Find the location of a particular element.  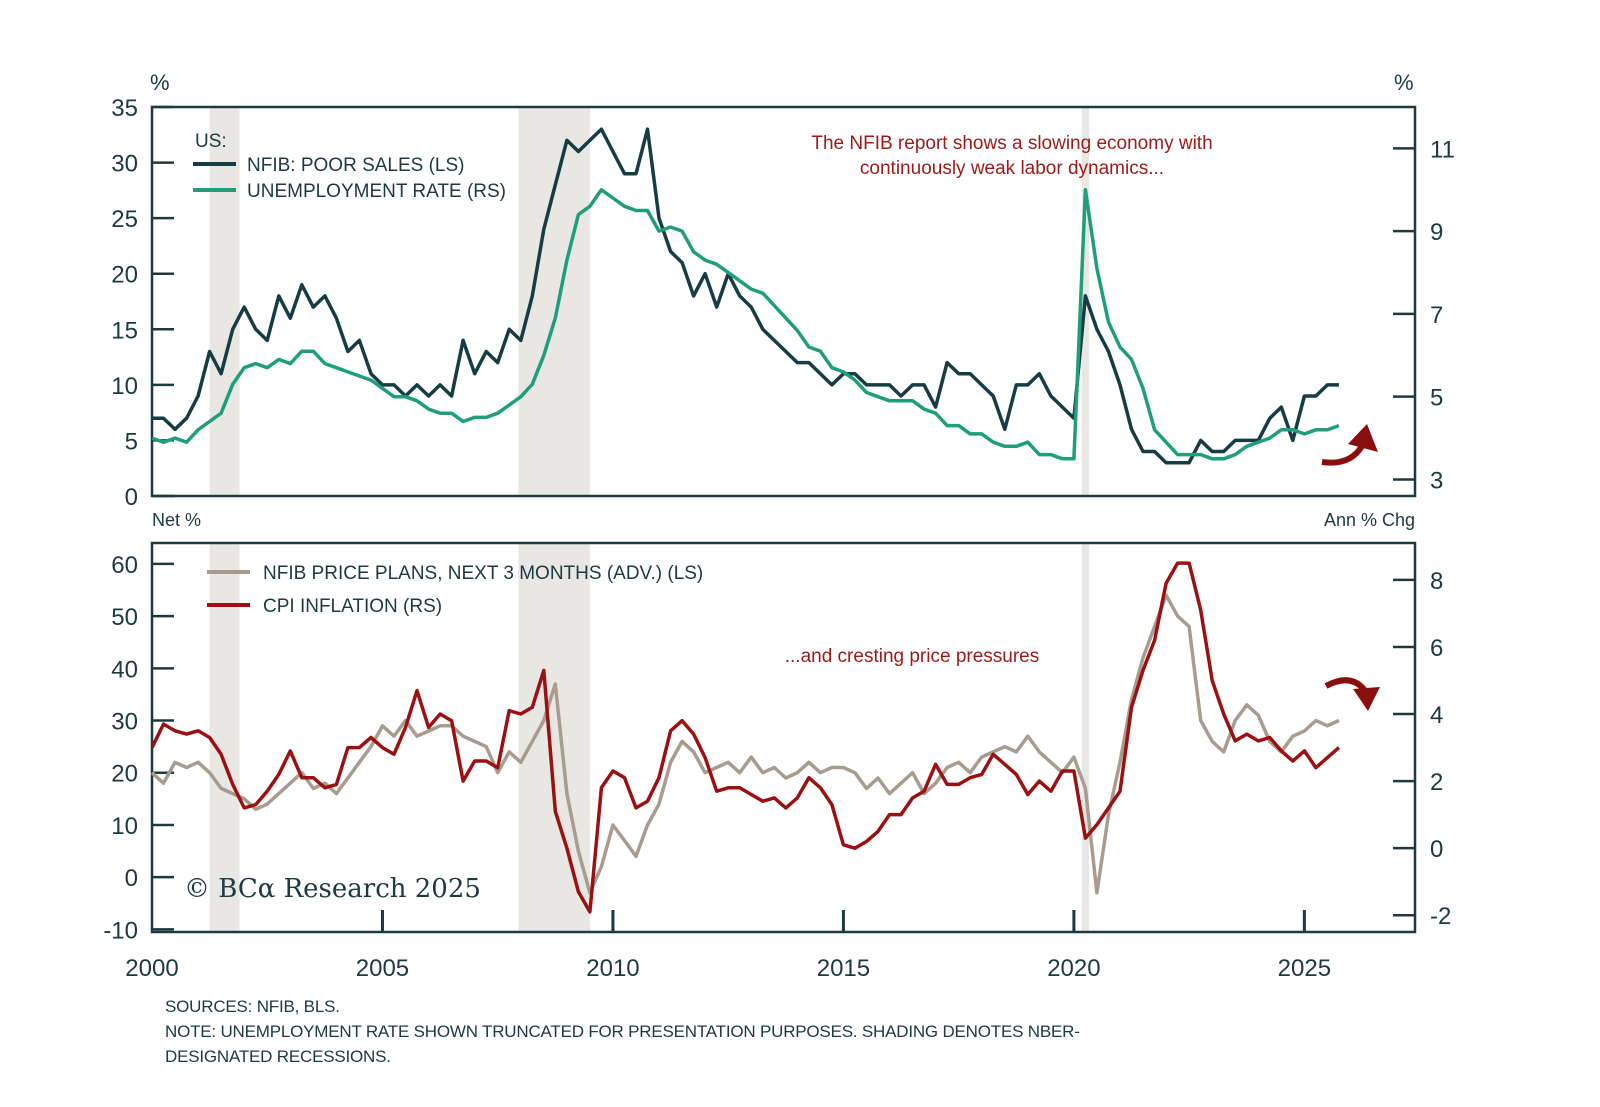

legend-label-unemployment: UNEMPLOYMENT RATE (RS) is located at coordinates (376, 191).